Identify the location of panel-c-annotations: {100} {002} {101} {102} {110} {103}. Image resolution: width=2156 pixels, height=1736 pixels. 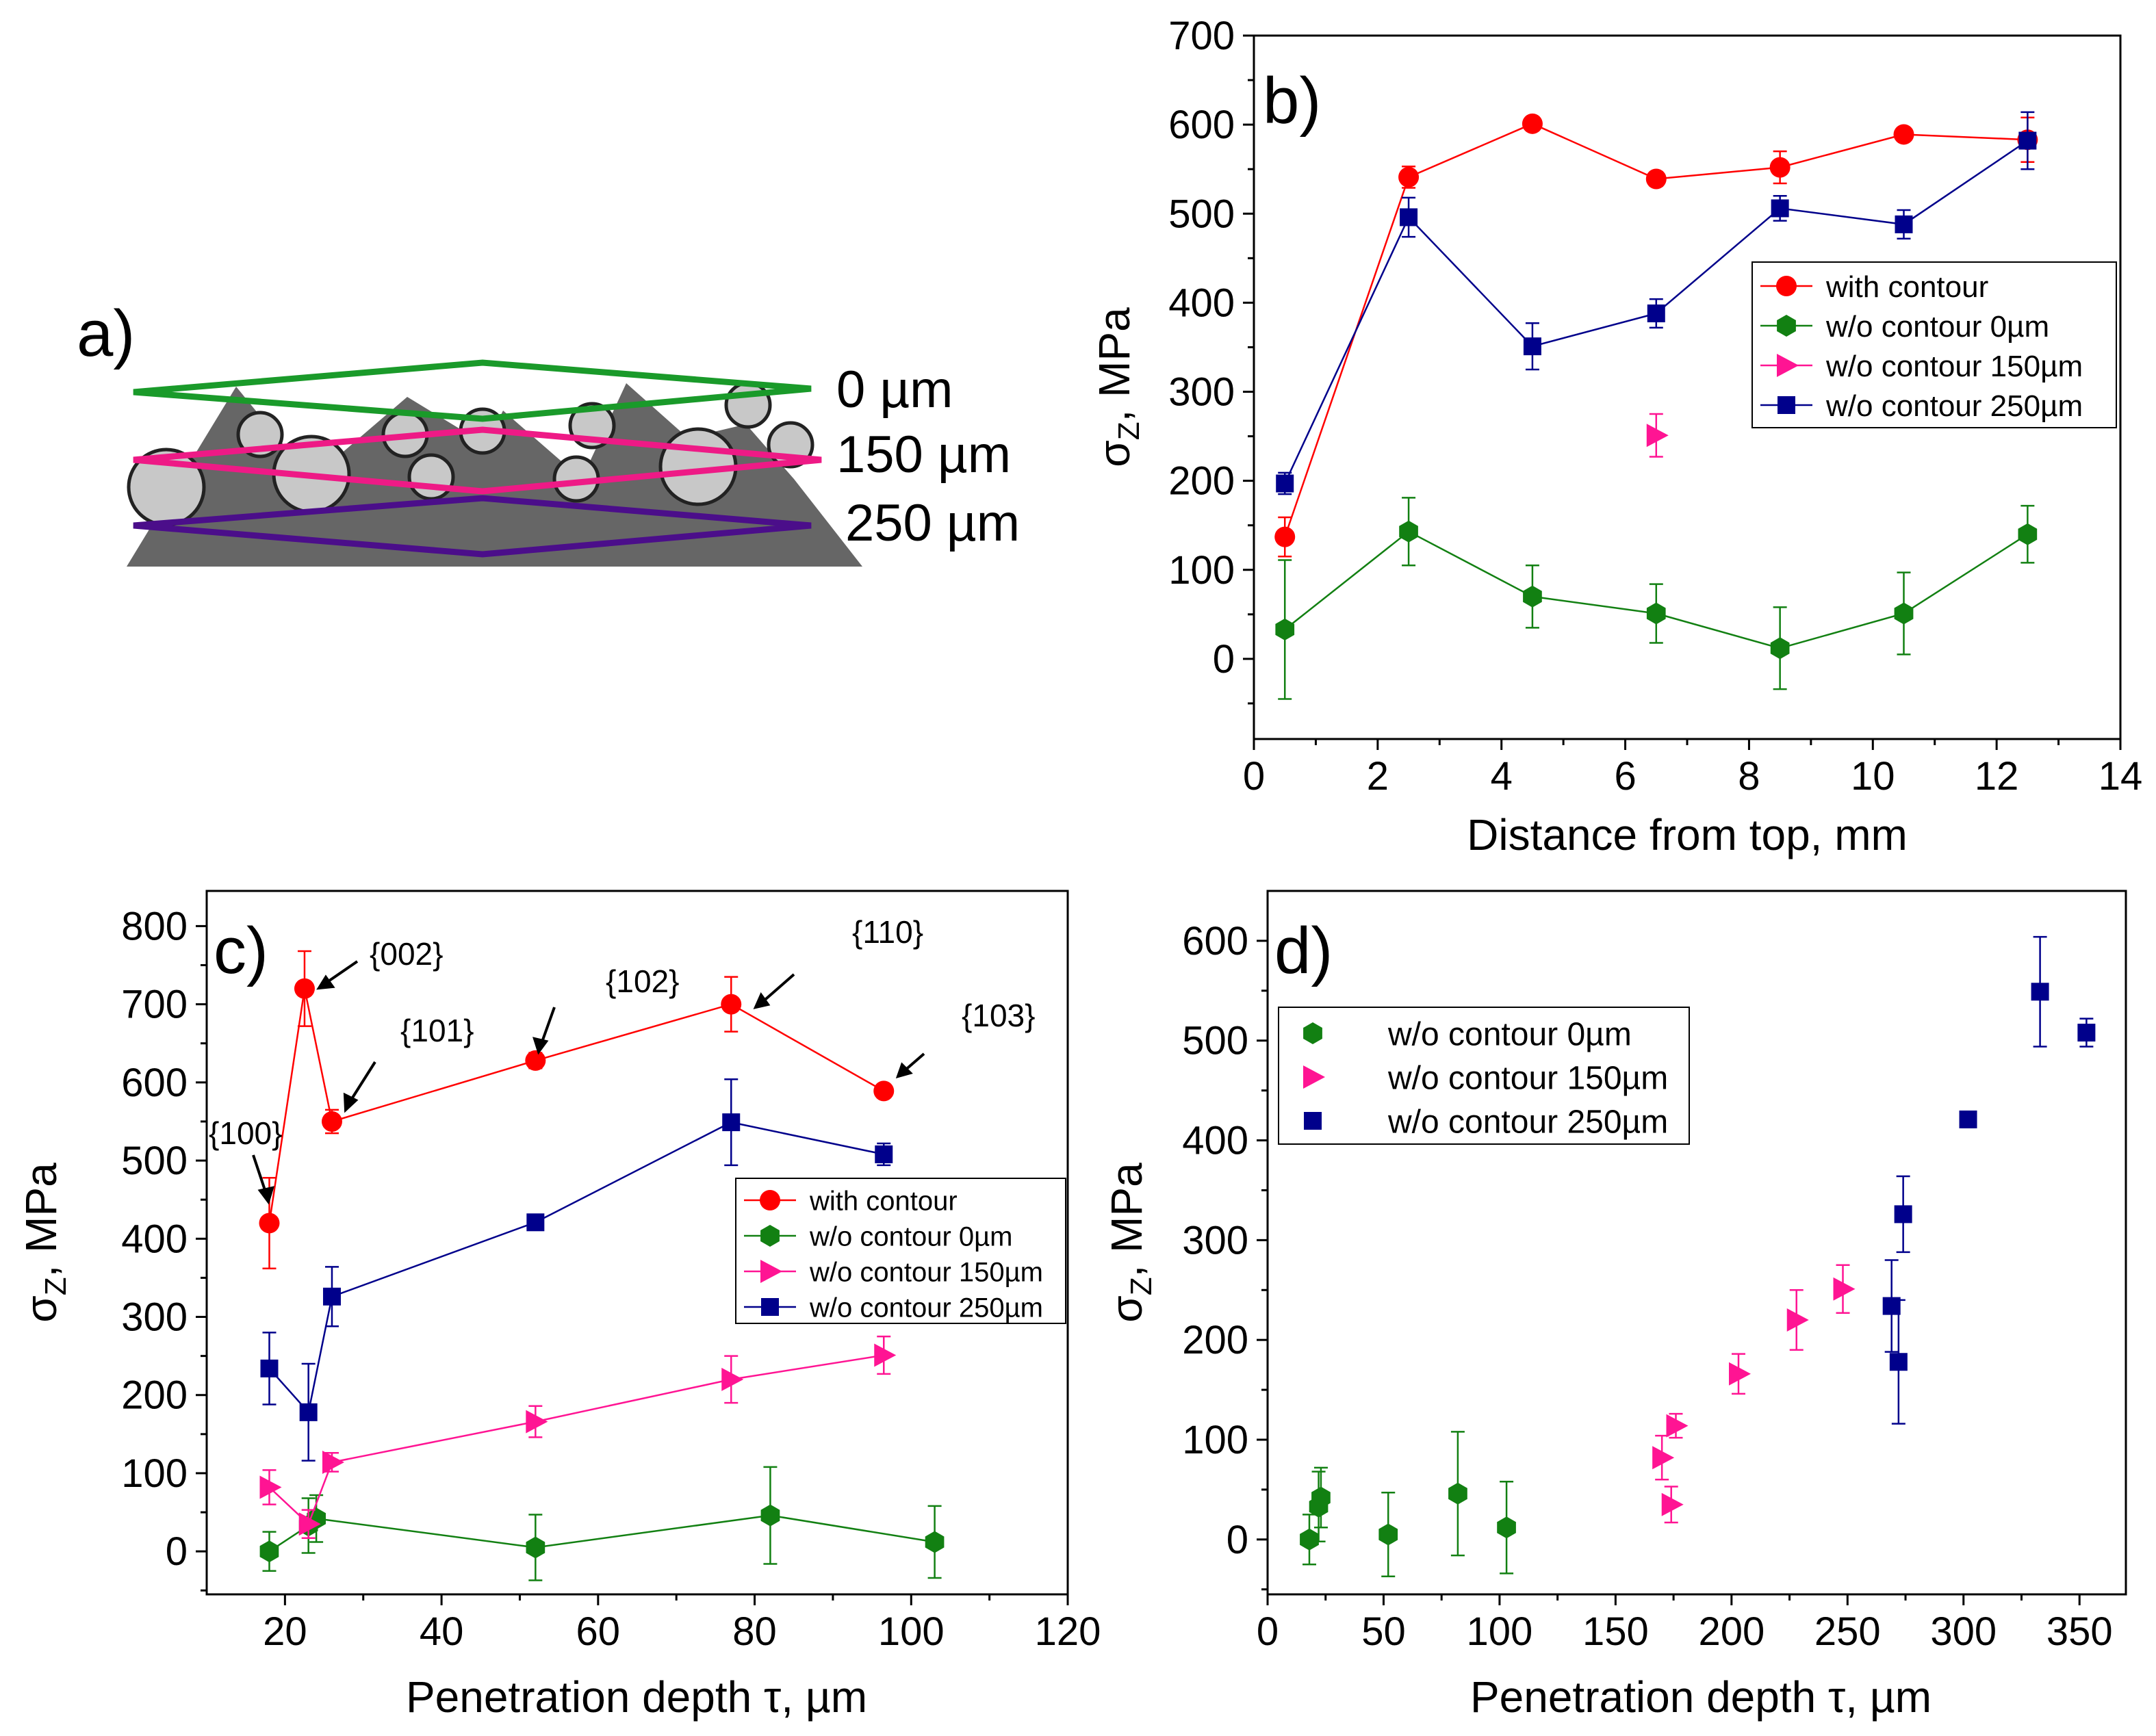
(622, 1059).